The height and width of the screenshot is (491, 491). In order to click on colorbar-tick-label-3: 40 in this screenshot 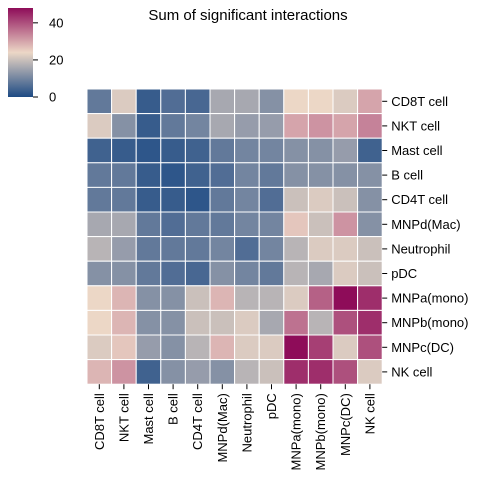, I will do `click(56, 22)`.